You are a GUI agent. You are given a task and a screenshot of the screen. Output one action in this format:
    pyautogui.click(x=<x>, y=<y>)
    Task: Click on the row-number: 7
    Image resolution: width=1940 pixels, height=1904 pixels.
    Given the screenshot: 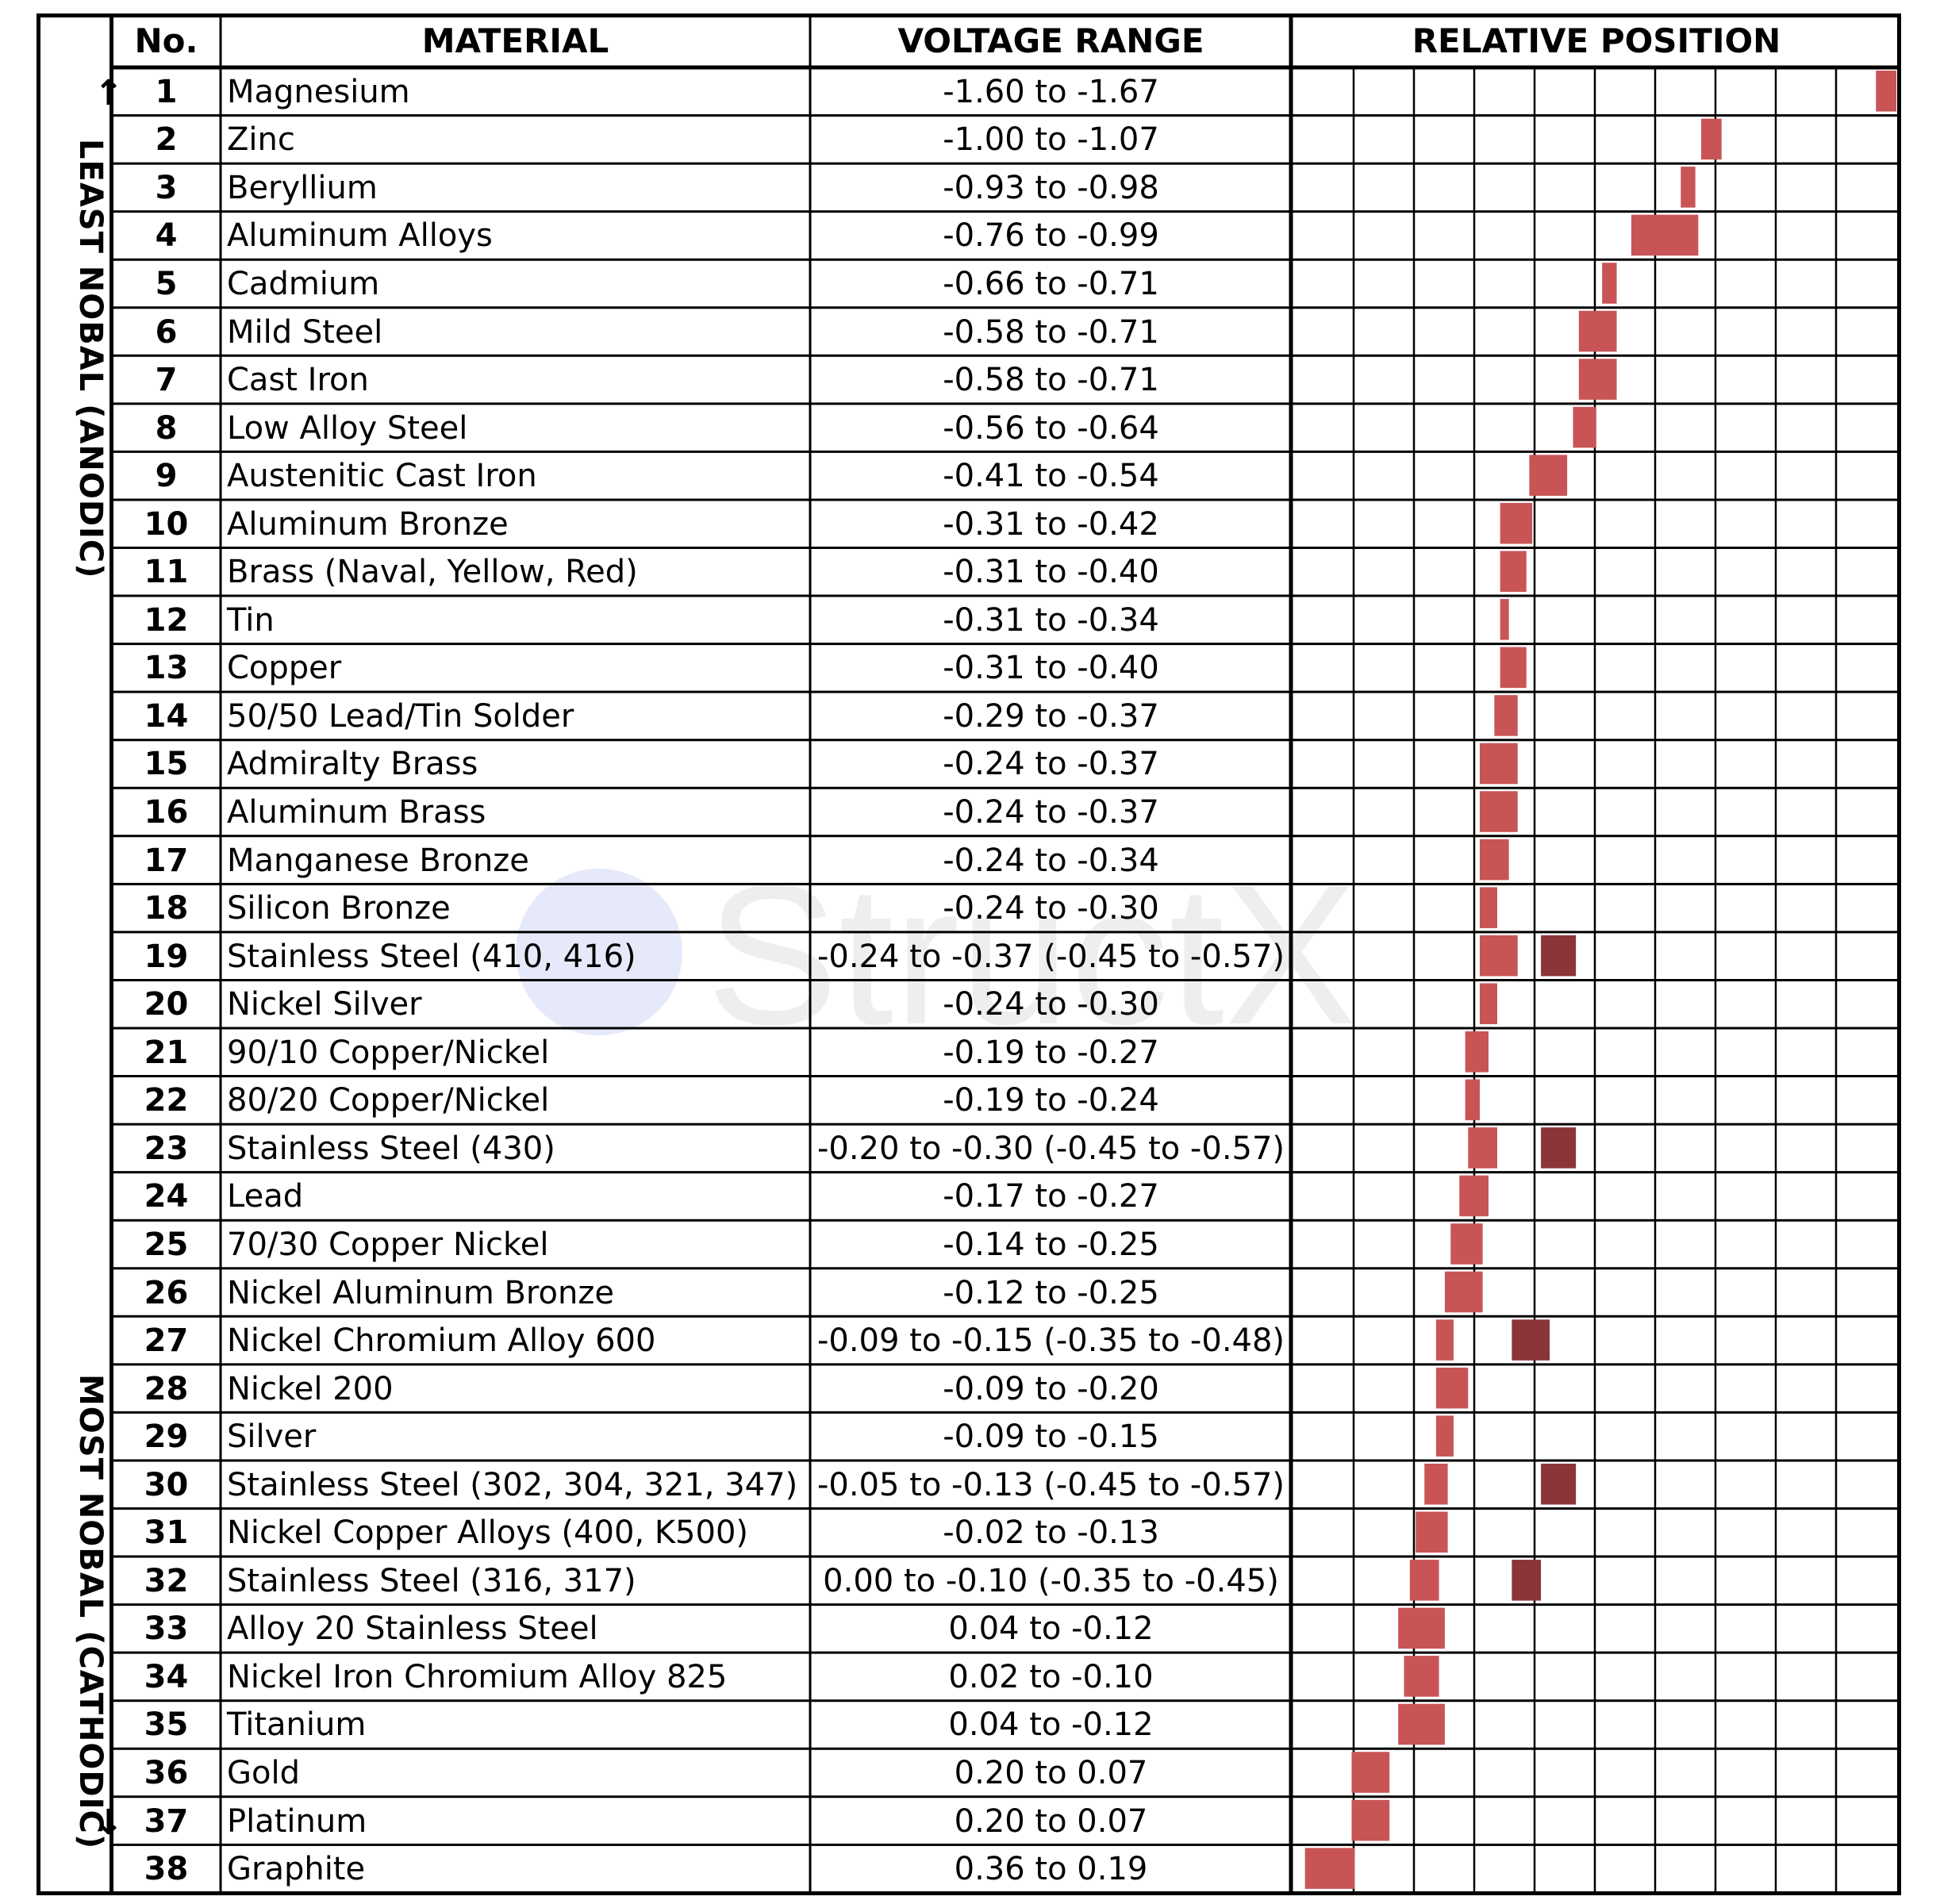 What is the action you would take?
    pyautogui.click(x=166, y=380)
    